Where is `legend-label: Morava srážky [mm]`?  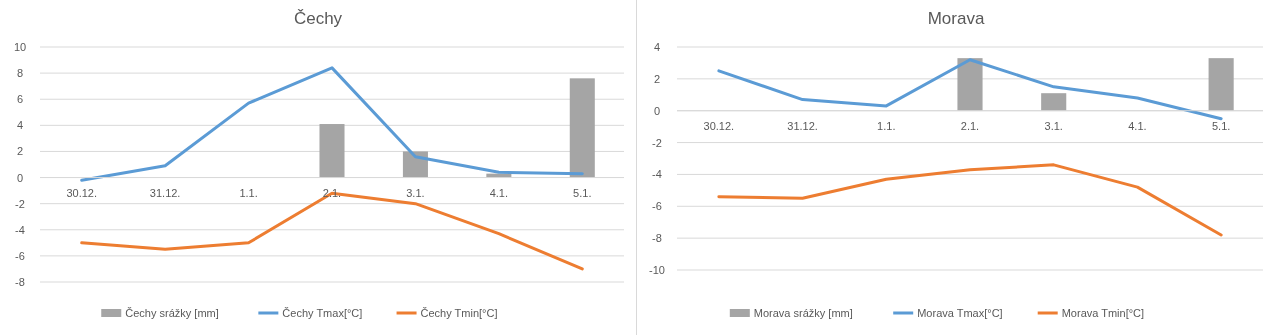 legend-label: Morava srážky [mm] is located at coordinates (803, 313).